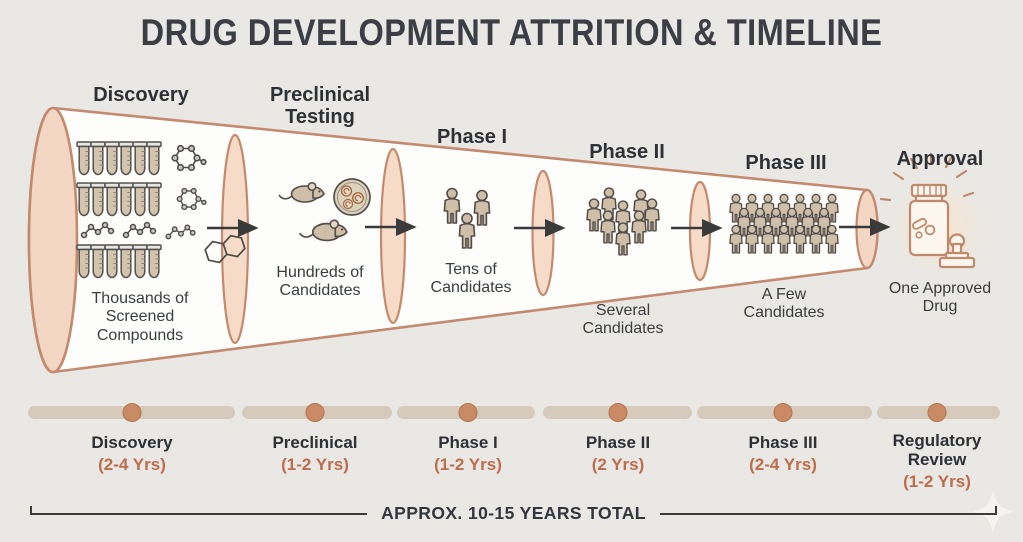 The width and height of the screenshot is (1023, 542). Describe the element at coordinates (786, 163) in the screenshot. I see `stage-header-phase-3: Phase III` at that location.